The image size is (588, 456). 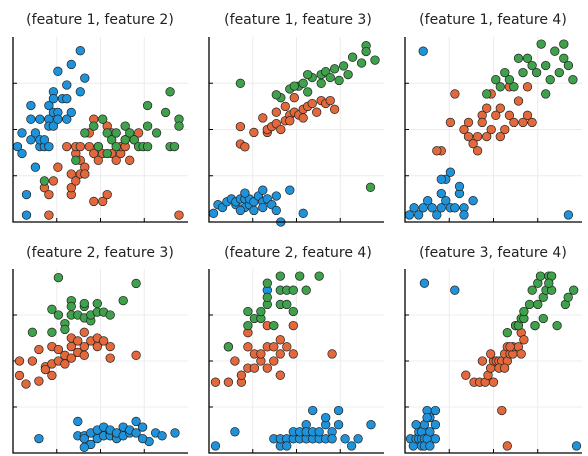 What do you see at coordinates (298, 253) in the screenshot?
I see `panel-title: (feature 2, feature 4)` at bounding box center [298, 253].